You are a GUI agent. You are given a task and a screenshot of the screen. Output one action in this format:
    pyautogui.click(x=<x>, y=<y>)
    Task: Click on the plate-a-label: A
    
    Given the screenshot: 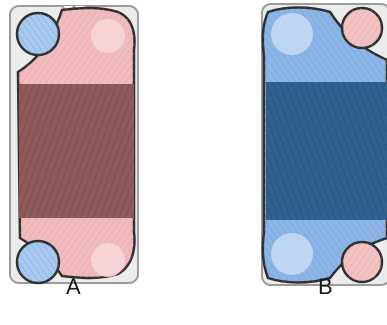 What is the action you would take?
    pyautogui.click(x=73, y=286)
    